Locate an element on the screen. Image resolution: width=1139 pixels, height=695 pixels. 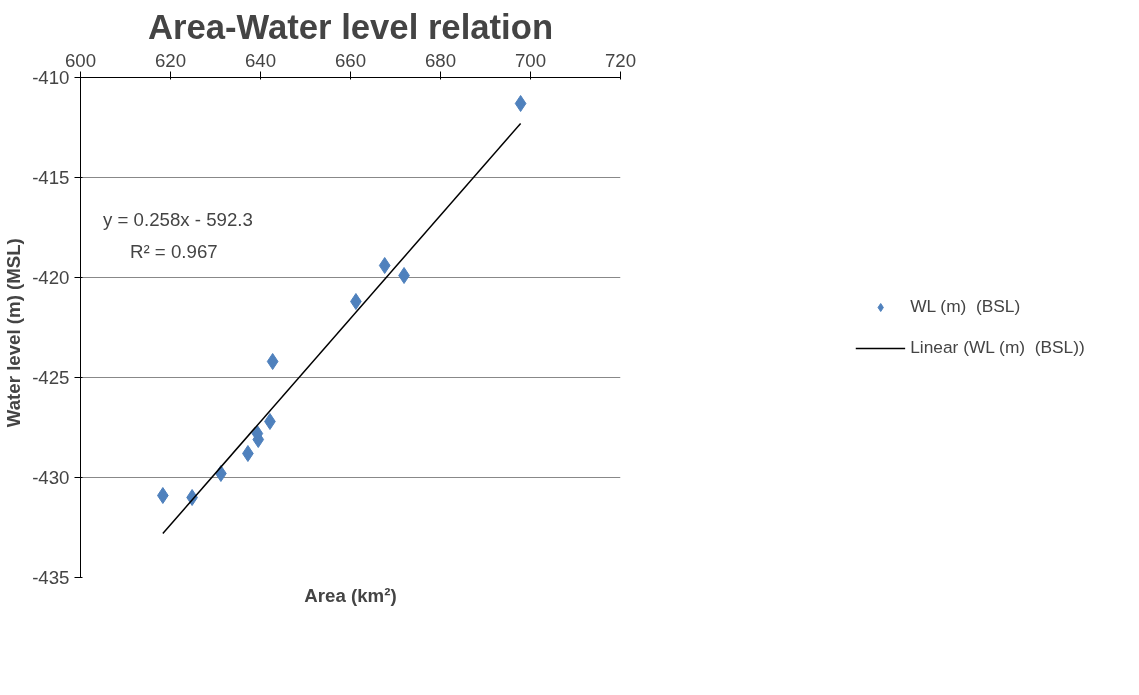
x-tick-label: 660 is located at coordinates (350, 60).